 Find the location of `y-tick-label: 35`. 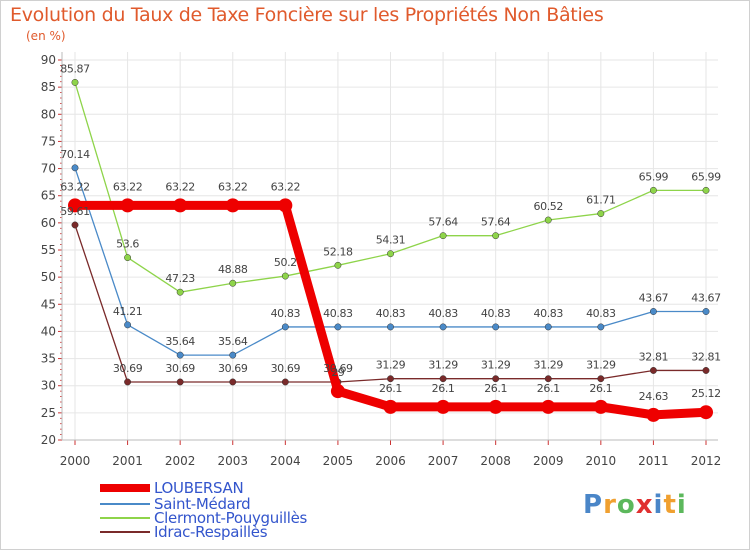

y-tick-label: 35 is located at coordinates (48, 359).